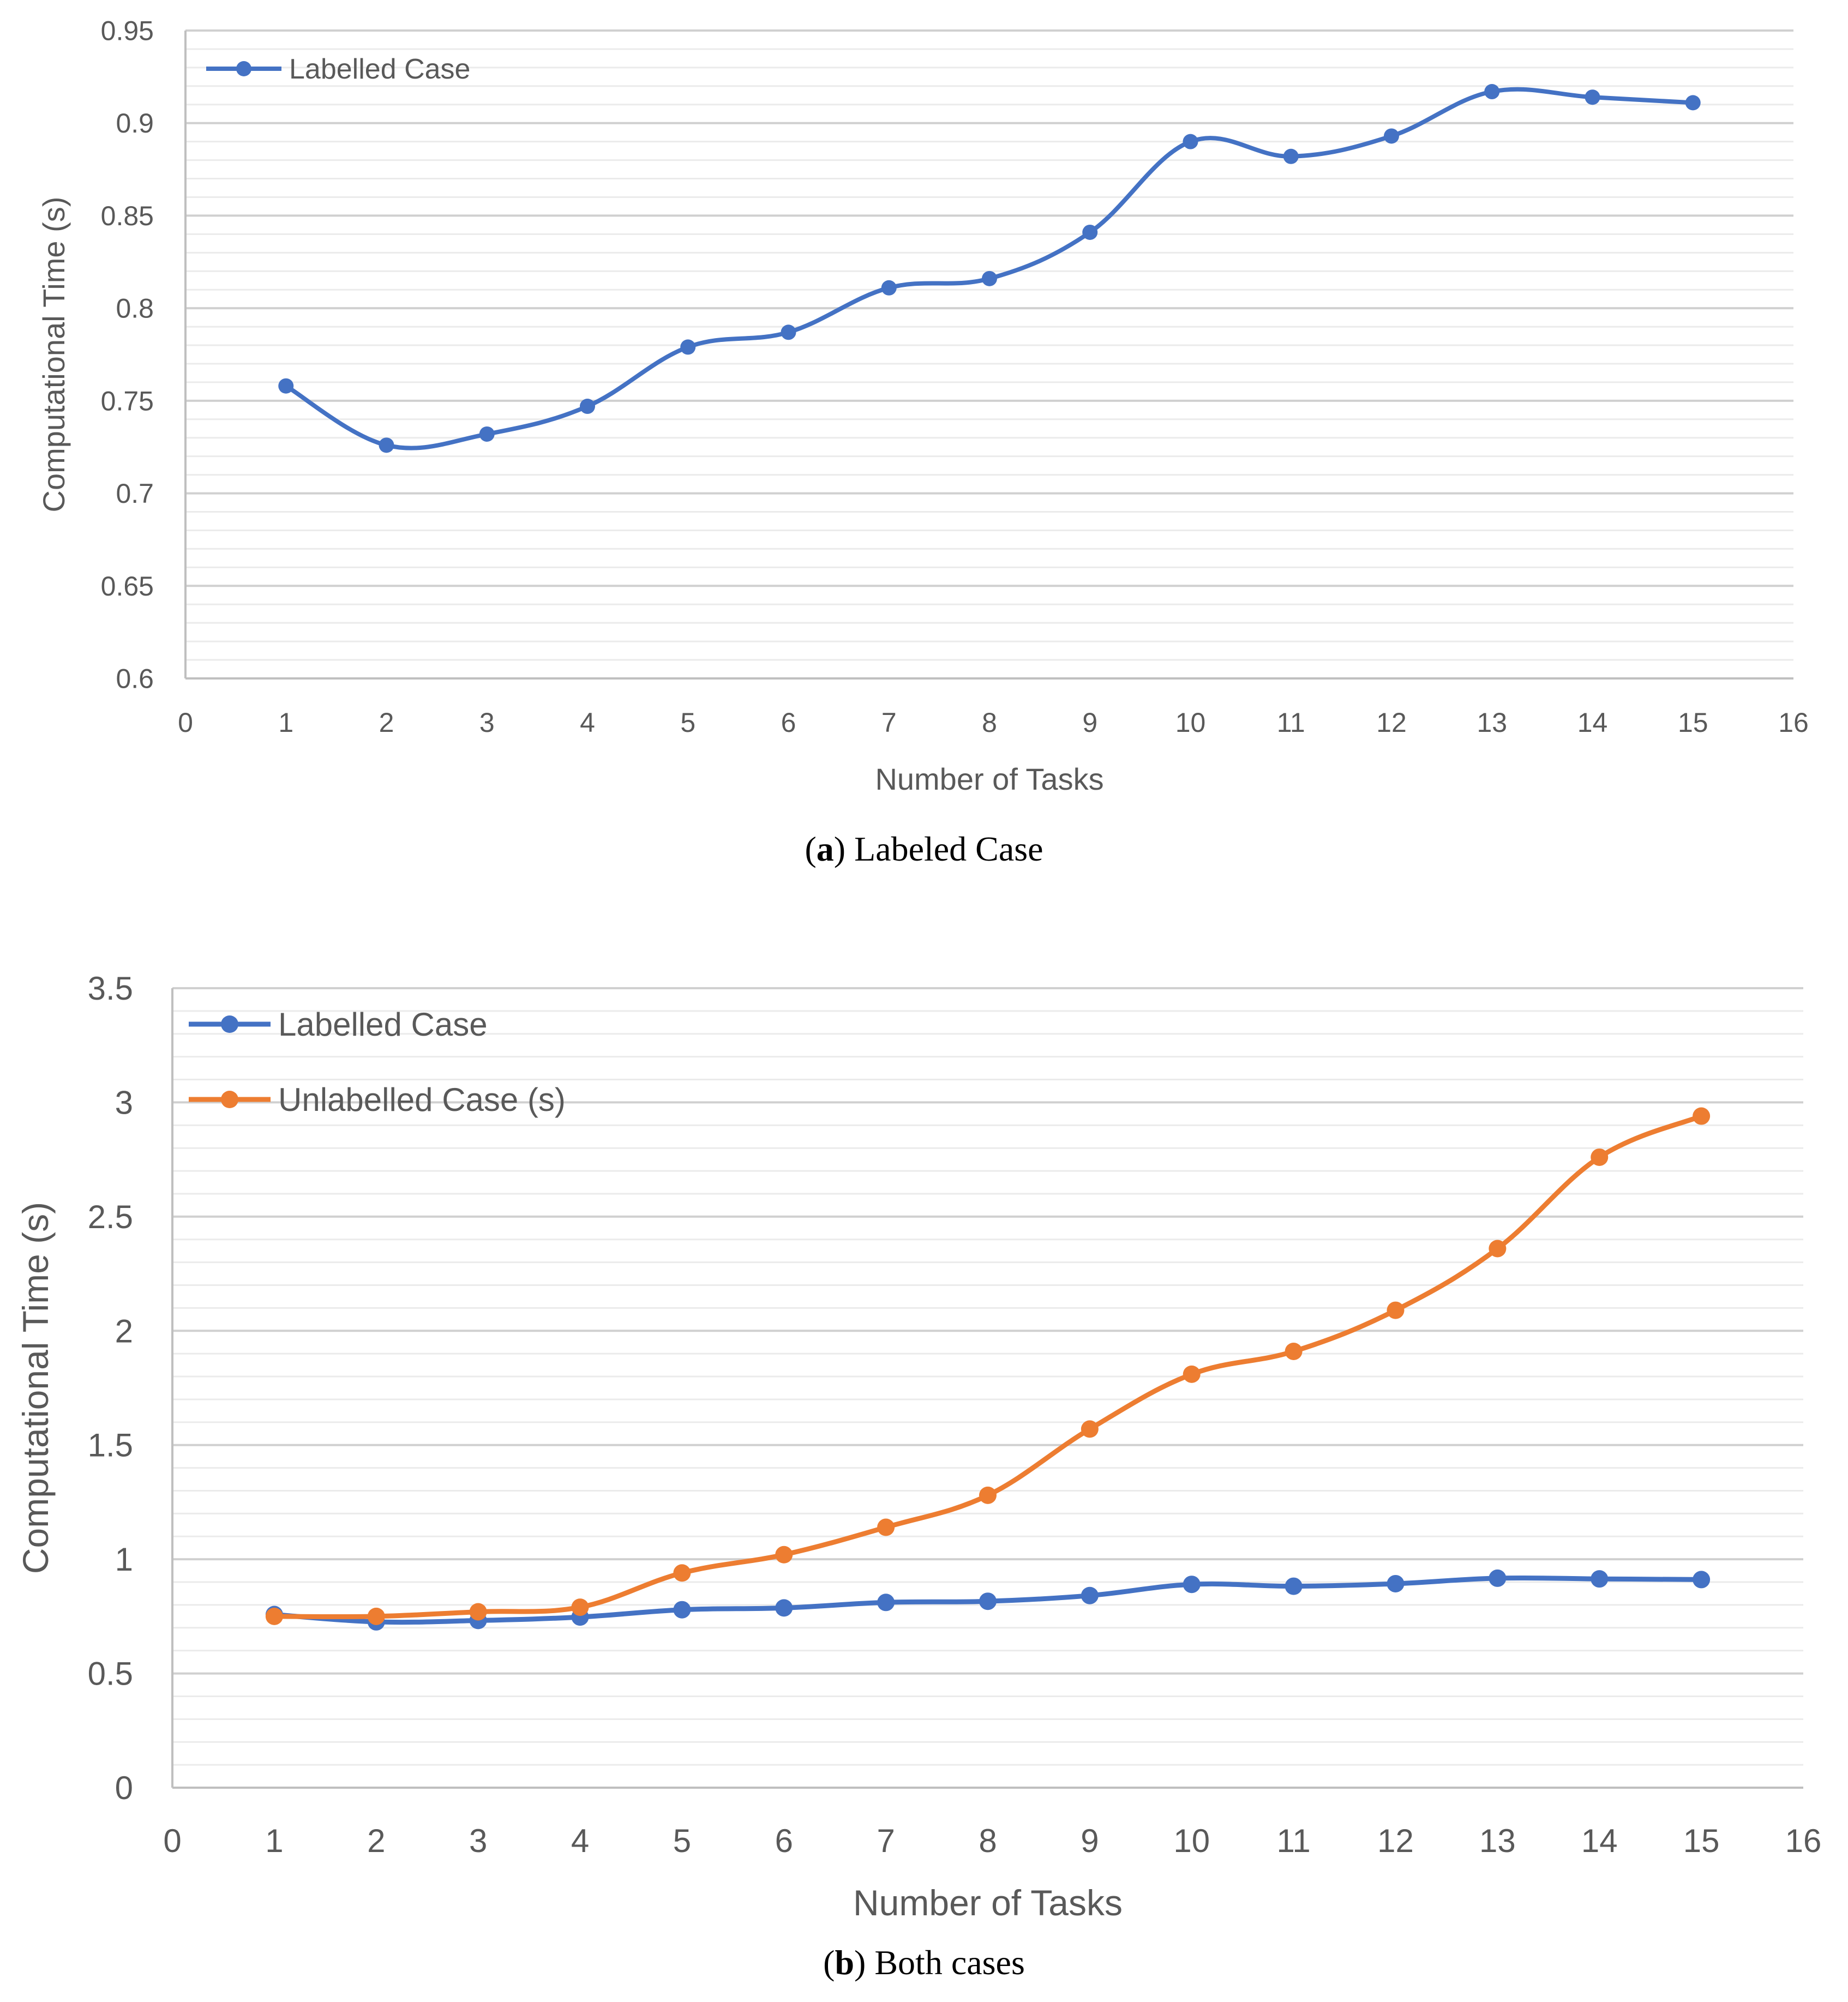  What do you see at coordinates (988, 1903) in the screenshot?
I see `x-axis-title: Number of Tasks` at bounding box center [988, 1903].